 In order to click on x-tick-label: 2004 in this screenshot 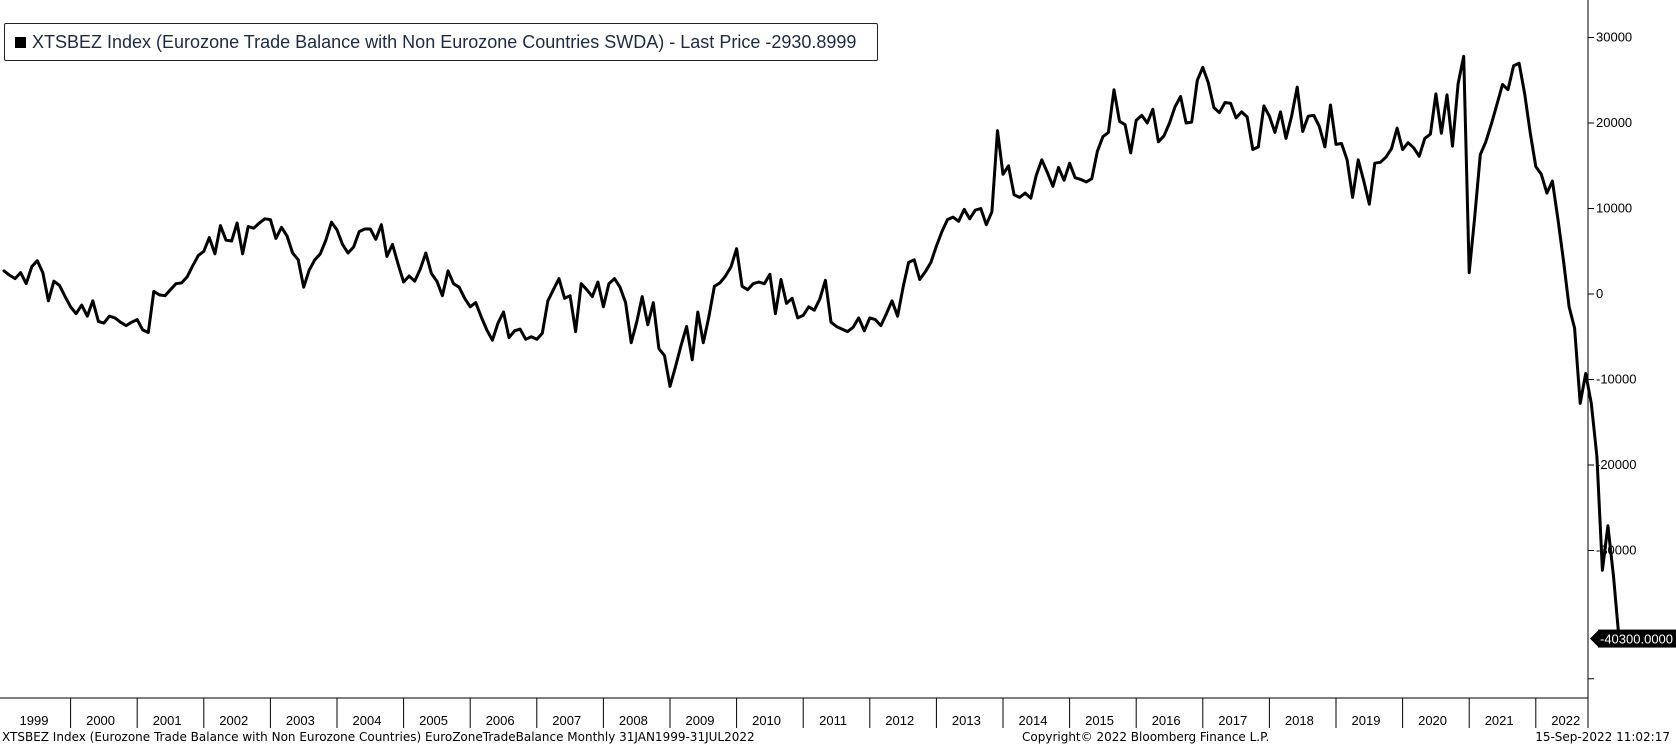, I will do `click(367, 720)`.